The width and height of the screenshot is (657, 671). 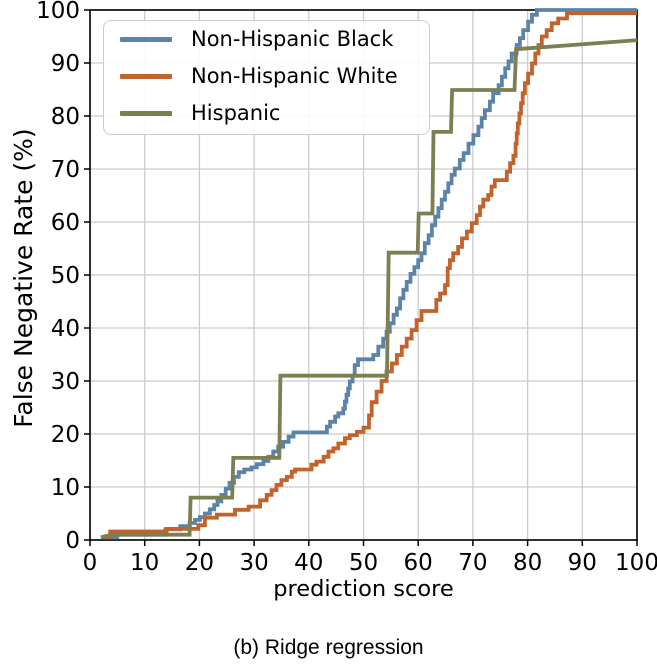 I want to click on legend-item-hispanic: Hispanic, so click(x=267, y=113).